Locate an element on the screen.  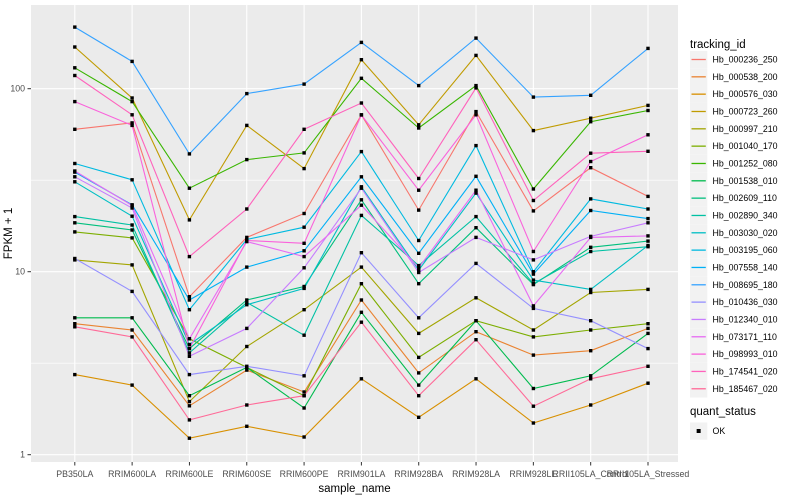
legend-item-label: Hb_000236_250 is located at coordinates (745, 60).